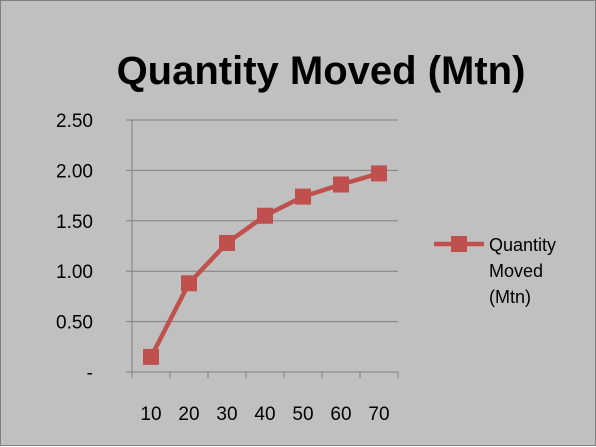 This screenshot has height=447, width=596. What do you see at coordinates (150, 414) in the screenshot?
I see `x-tick-label: 10` at bounding box center [150, 414].